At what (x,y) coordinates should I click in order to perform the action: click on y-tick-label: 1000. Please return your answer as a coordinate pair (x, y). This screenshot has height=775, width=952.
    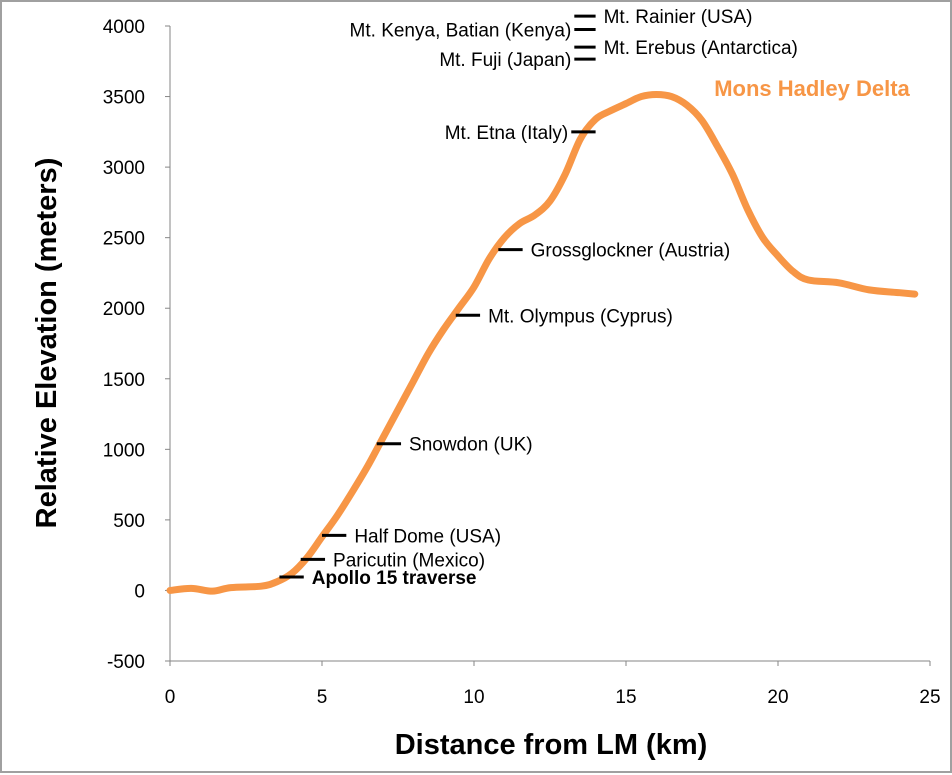
    Looking at the image, I should click on (124, 450).